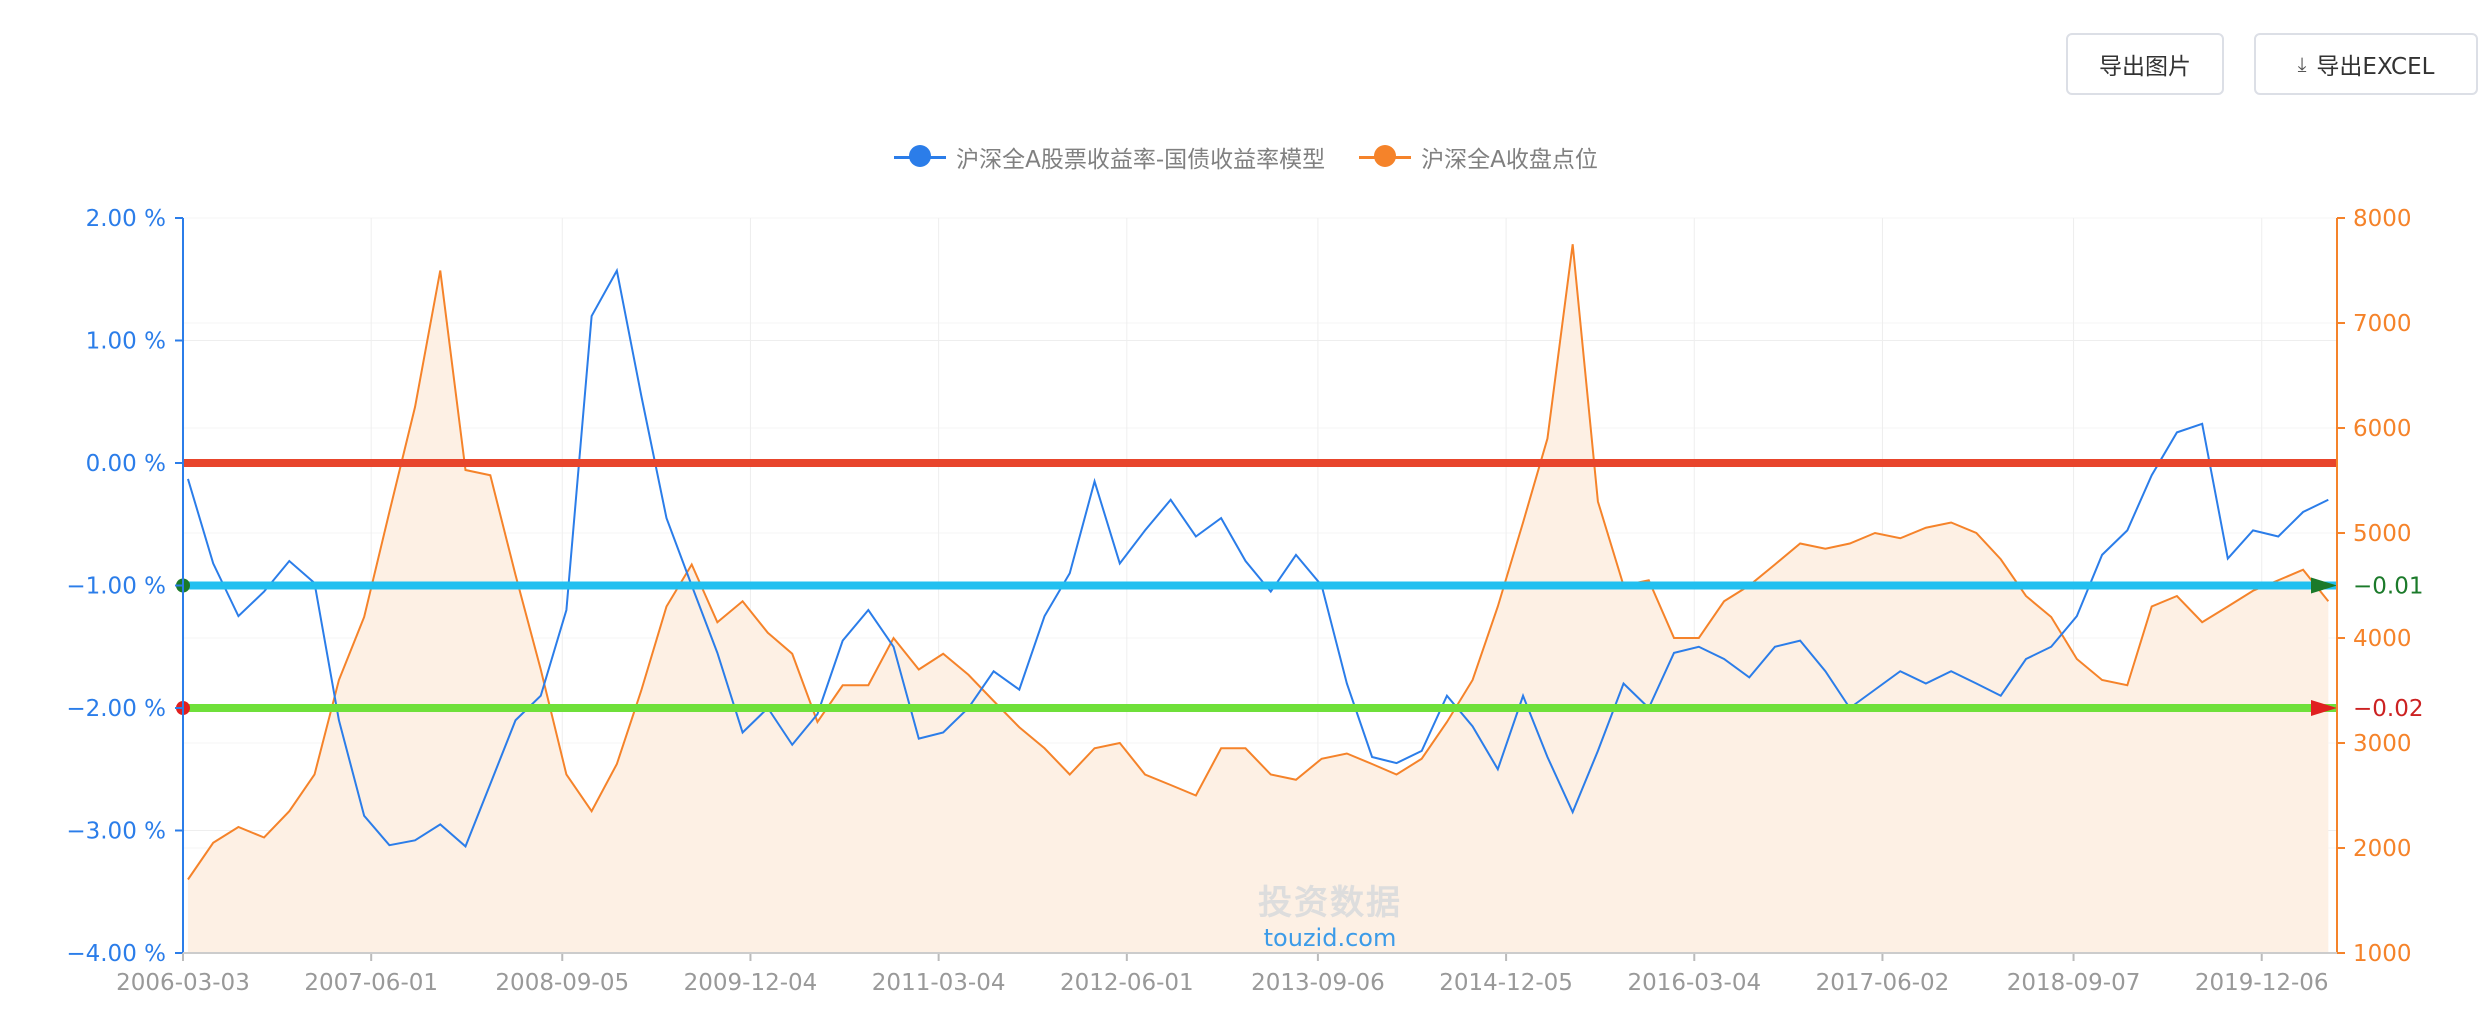 Image resolution: width=2492 pixels, height=1036 pixels. What do you see at coordinates (2375, 67) in the screenshot?
I see `export-excel-label: 导出EXCEL` at bounding box center [2375, 67].